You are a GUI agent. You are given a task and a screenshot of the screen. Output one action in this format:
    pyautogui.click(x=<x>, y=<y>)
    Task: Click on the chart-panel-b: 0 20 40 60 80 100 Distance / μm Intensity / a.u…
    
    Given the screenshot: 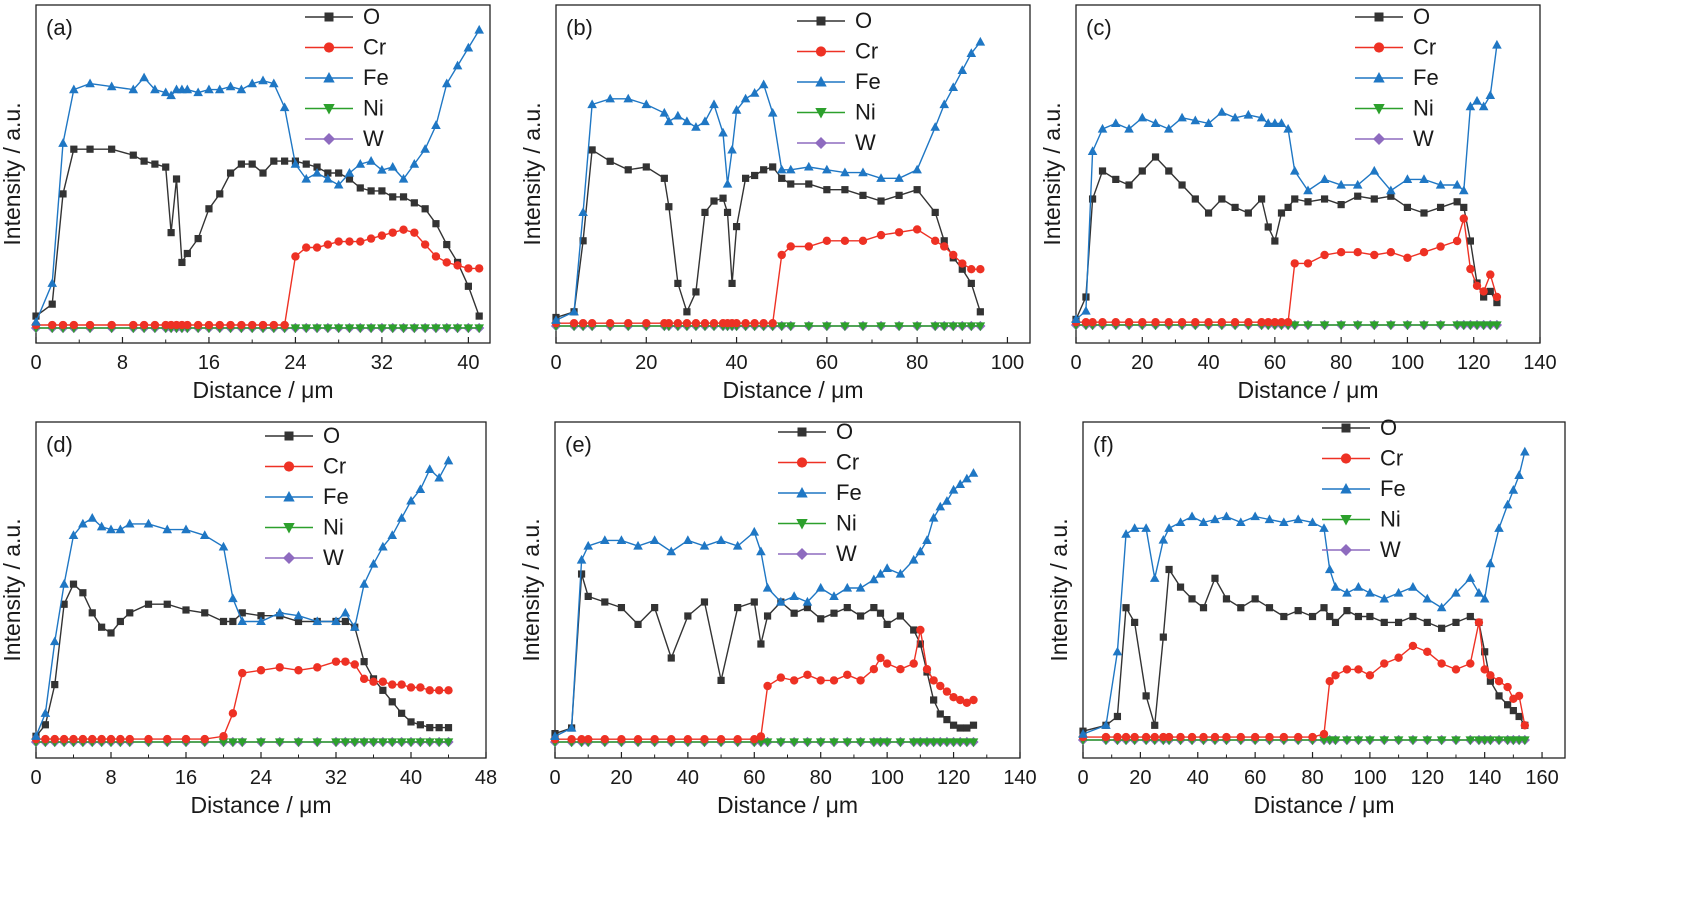 What is the action you would take?
    pyautogui.click(x=775, y=203)
    